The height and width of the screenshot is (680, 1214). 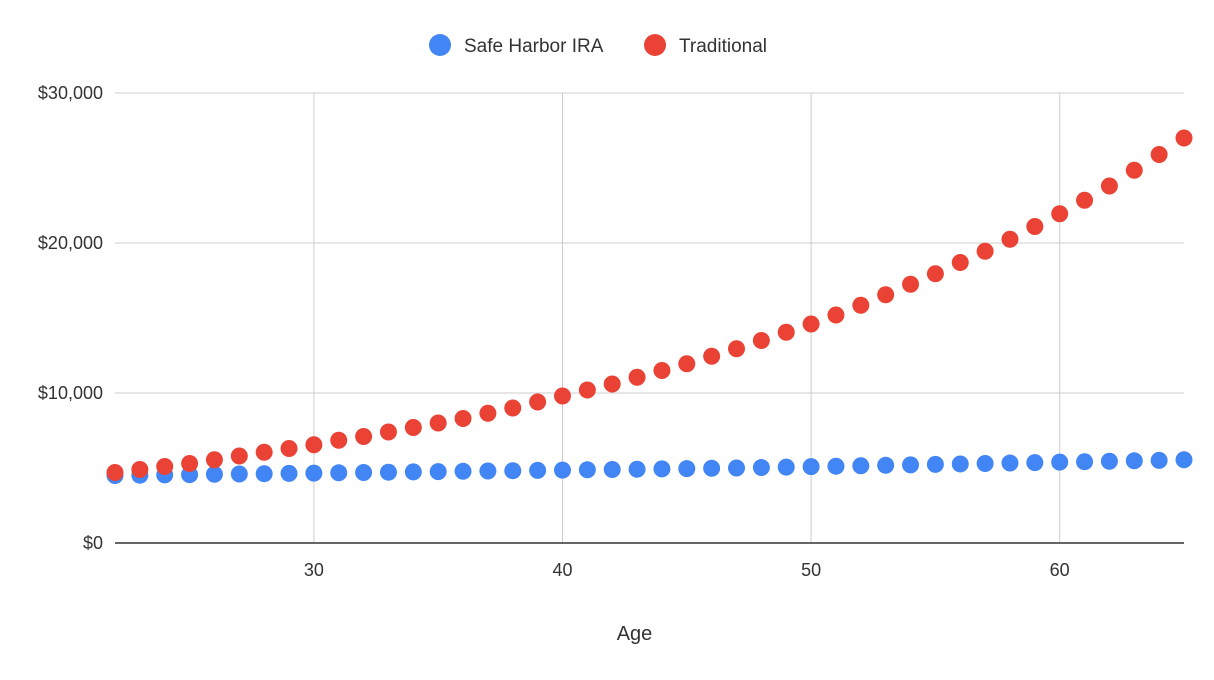 What do you see at coordinates (314, 570) in the screenshot?
I see `x-tick-label: 30` at bounding box center [314, 570].